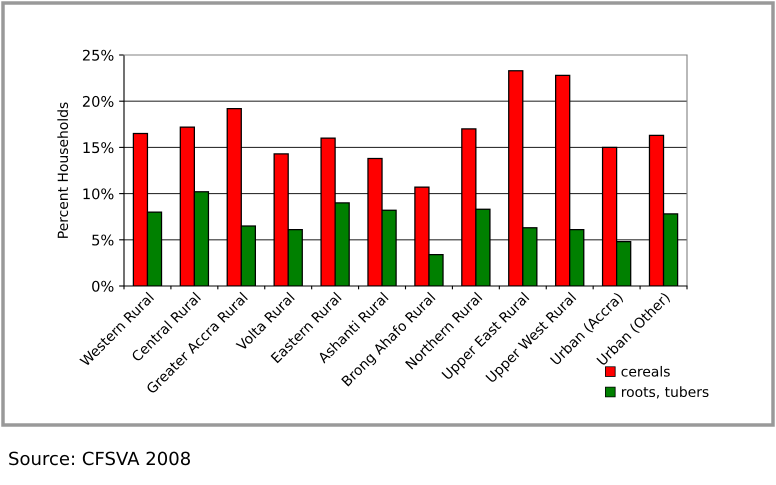 Image resolution: width=776 pixels, height=485 pixels. I want to click on y-tick-label: 5%, so click(103, 240).